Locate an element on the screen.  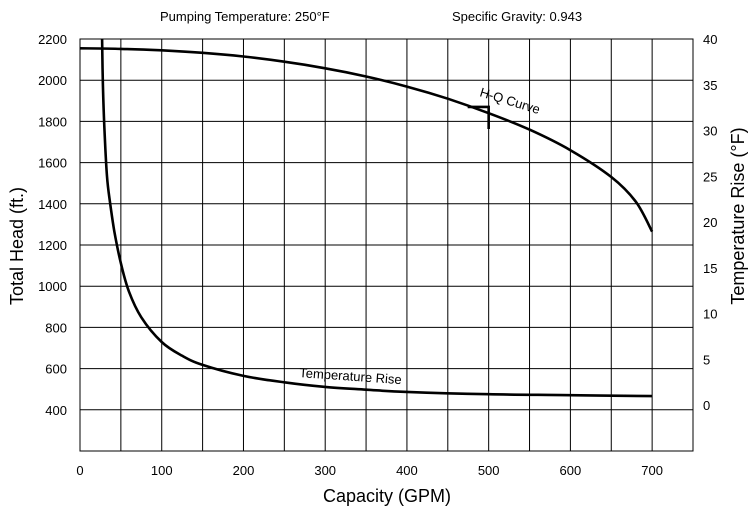
y2-tick-label: 0 is located at coordinates (706, 405).